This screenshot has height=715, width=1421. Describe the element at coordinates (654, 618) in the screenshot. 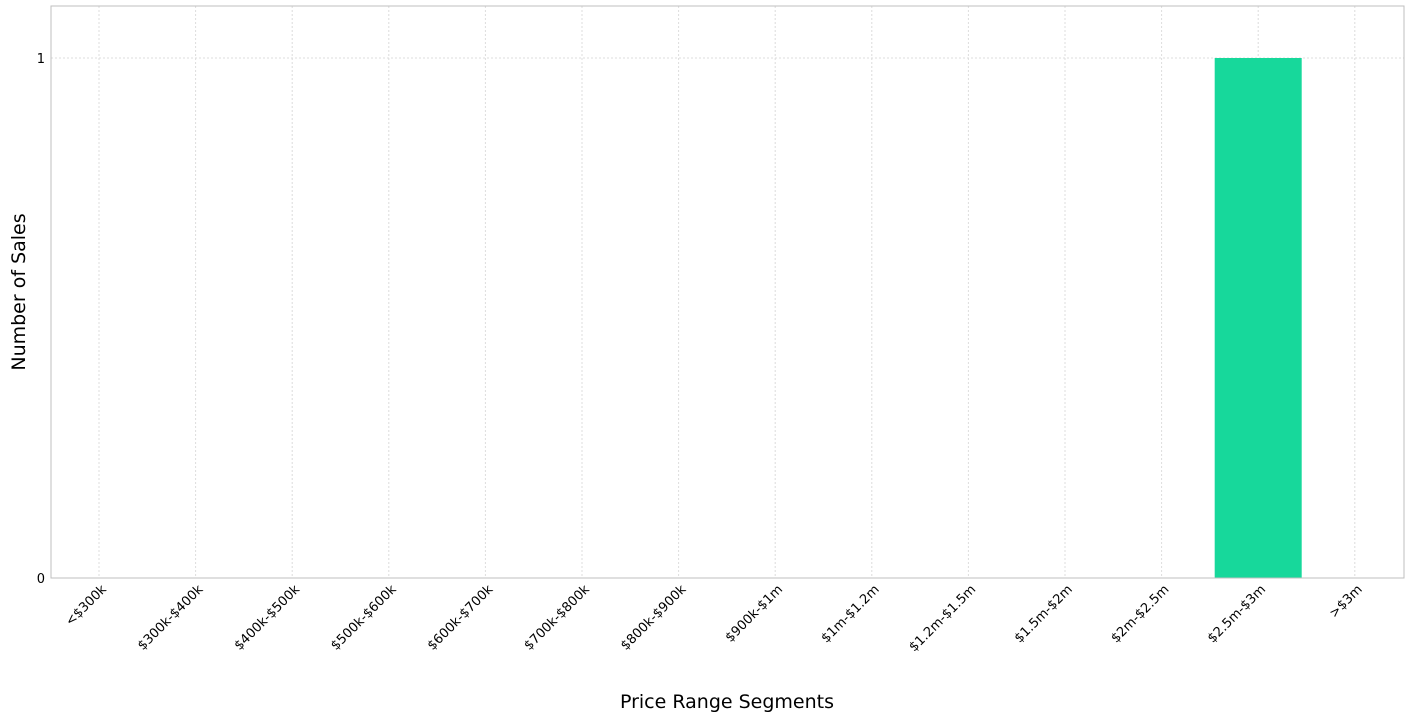

I see `x-tick-label: $800k-$900k` at that location.